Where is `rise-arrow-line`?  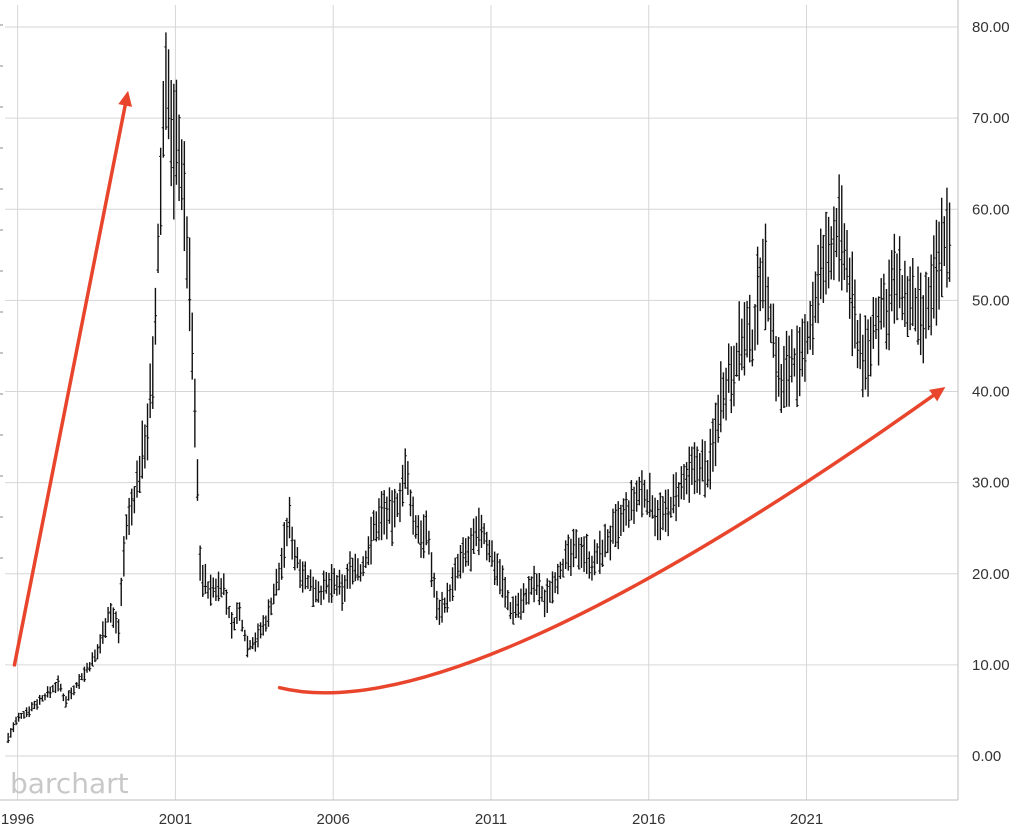
rise-arrow-line is located at coordinates (70, 382).